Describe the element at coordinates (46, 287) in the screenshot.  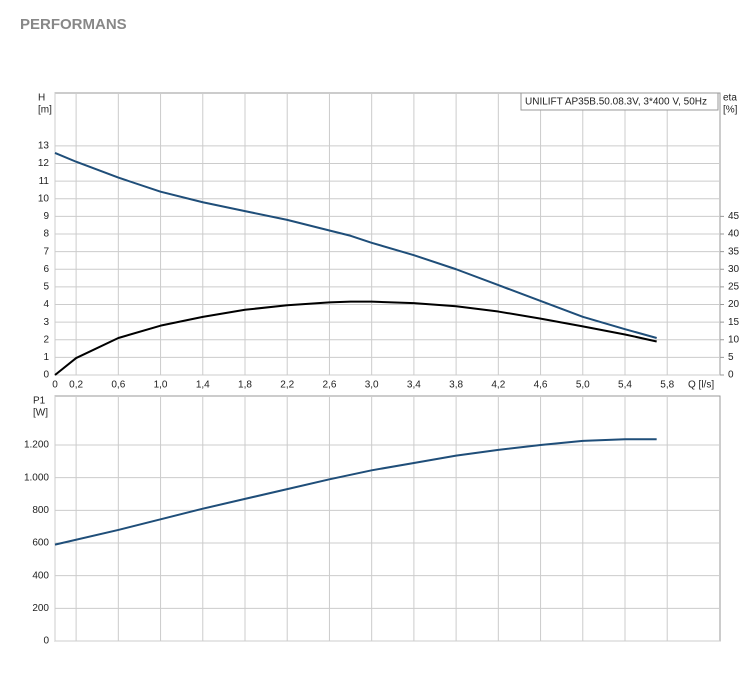
I see `y-tick-label: 5` at that location.